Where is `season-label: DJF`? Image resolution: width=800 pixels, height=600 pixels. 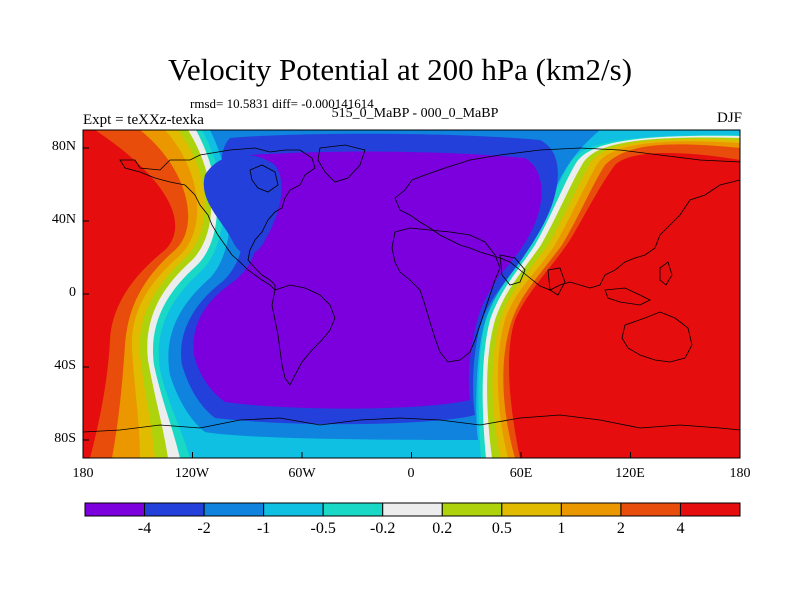 season-label: DJF is located at coordinates (729, 118).